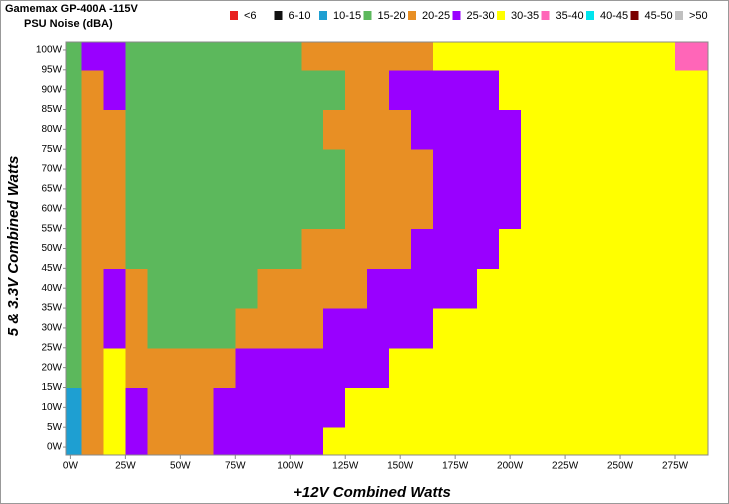 Image resolution: width=729 pixels, height=504 pixels. I want to click on y-tick-label: 55W, so click(51, 228).